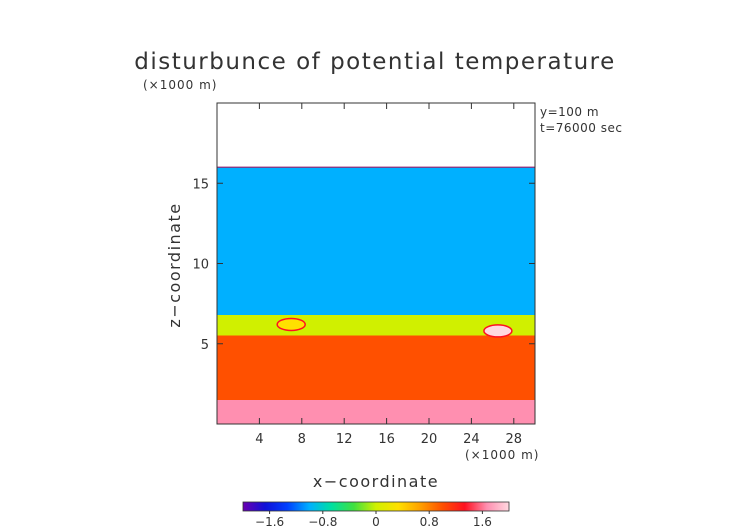 Image resolution: width=752 pixels, height=532 pixels. I want to click on x-tick-label: 12, so click(344, 439).